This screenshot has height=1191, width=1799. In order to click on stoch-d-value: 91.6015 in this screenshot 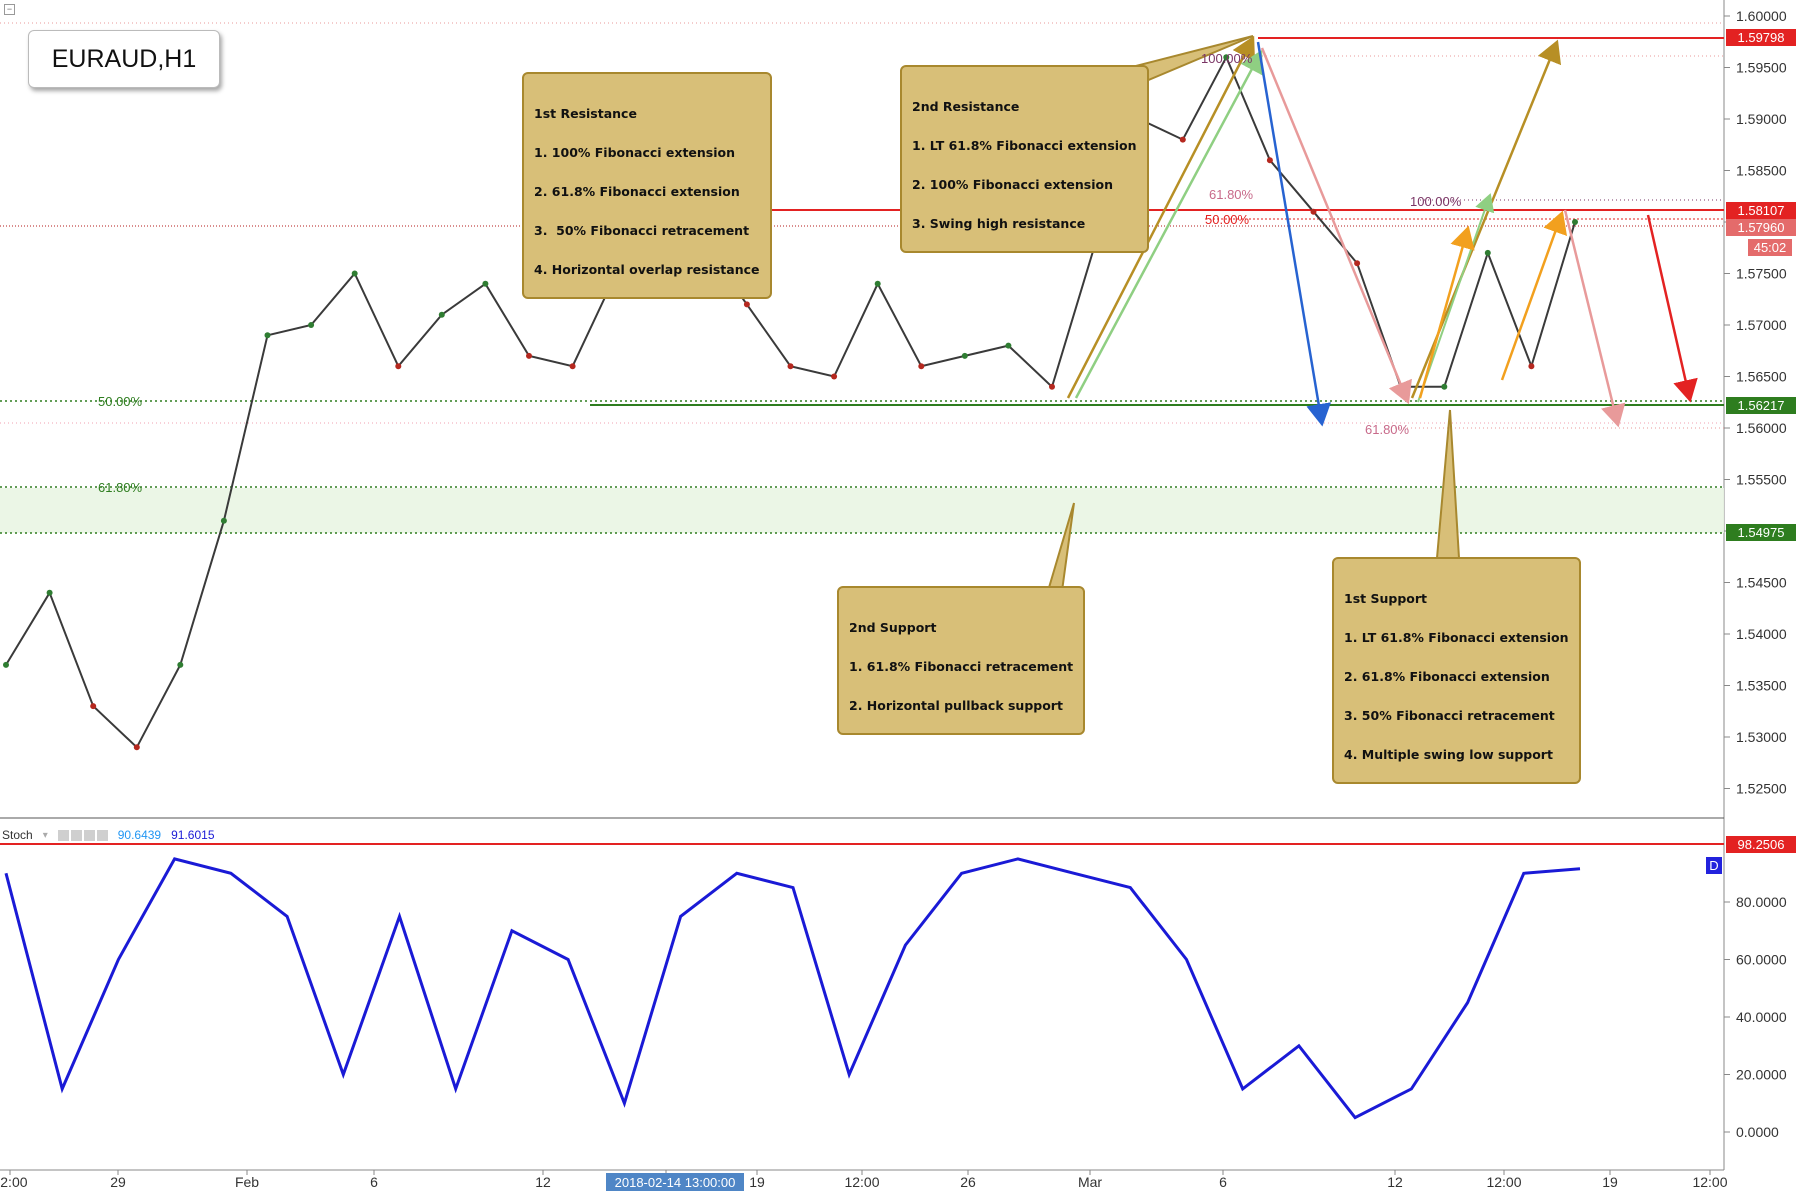, I will do `click(193, 835)`.